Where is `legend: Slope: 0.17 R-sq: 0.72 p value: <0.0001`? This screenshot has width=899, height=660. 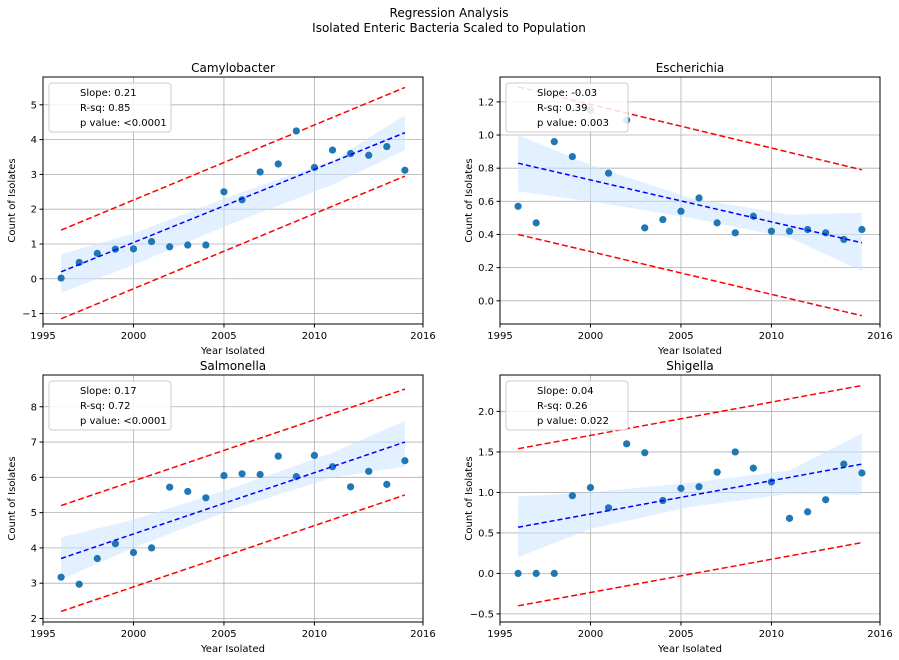
legend: Slope: 0.17 R-sq: 0.72 p value: <0.0001 is located at coordinates (110, 405).